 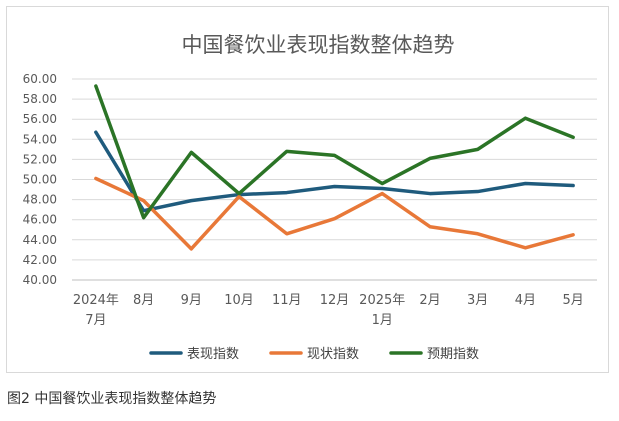 What do you see at coordinates (40, 79) in the screenshot?
I see `y-tick-label: 60.00` at bounding box center [40, 79].